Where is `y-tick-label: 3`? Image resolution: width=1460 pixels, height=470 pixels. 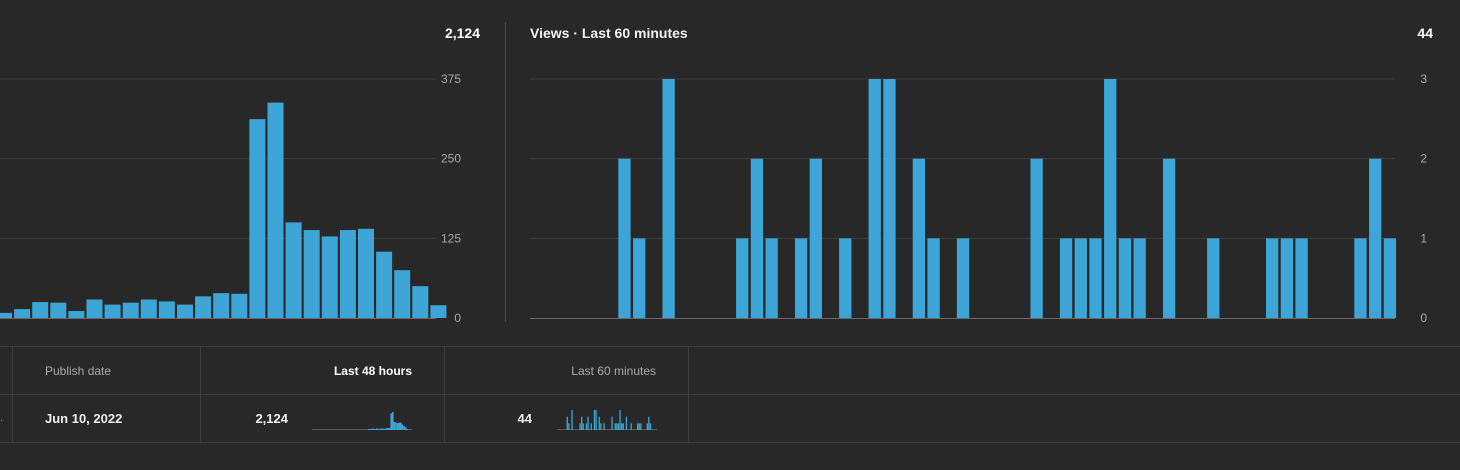
y-tick-label: 3 is located at coordinates (1423, 79).